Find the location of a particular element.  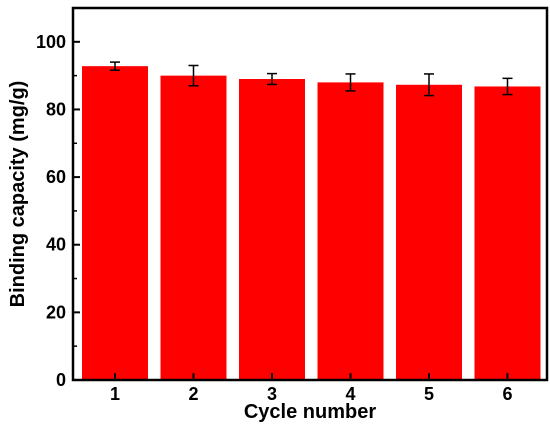

error-bars is located at coordinates (311, 79).